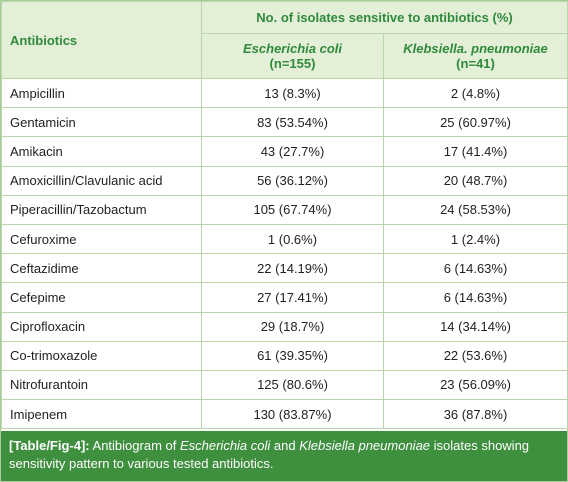 The height and width of the screenshot is (482, 568). What do you see at coordinates (292, 385) in the screenshot?
I see `sensitivity-cell: 125 (80.6%)` at bounding box center [292, 385].